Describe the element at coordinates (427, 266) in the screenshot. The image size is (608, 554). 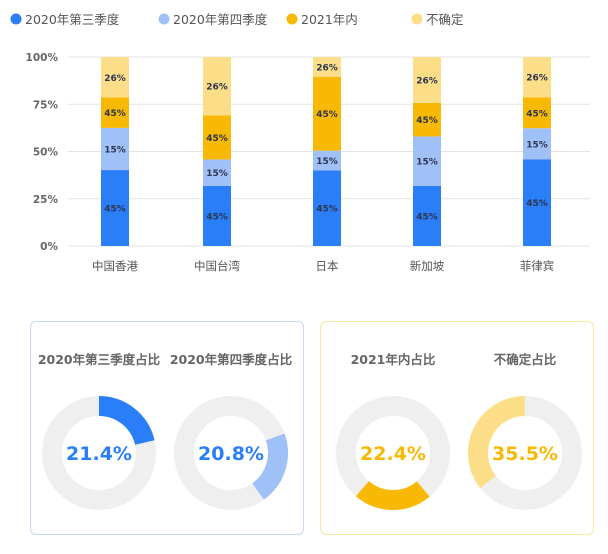
I see `x-tick-label: 新加坡` at that location.